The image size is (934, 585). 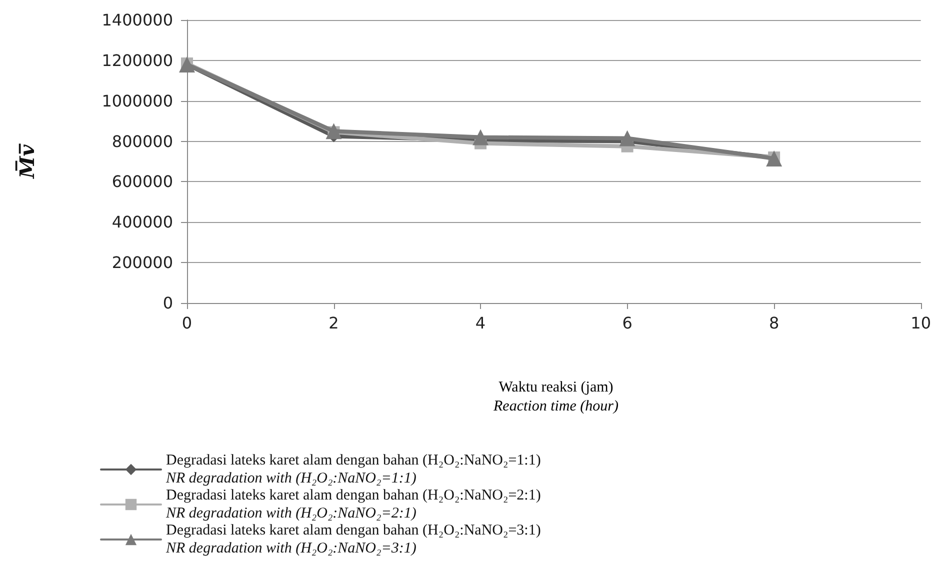 I want to click on y-tick-label: 400000, so click(x=142, y=222).